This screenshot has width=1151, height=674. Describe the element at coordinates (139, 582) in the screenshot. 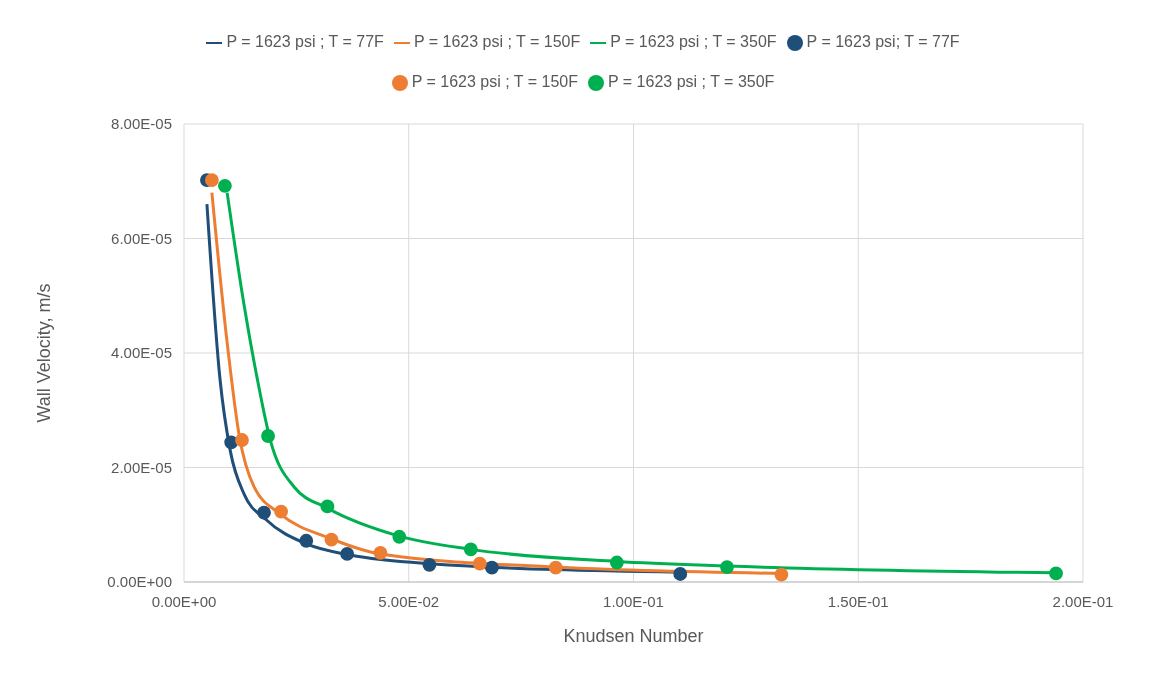

I see `y-tick-label: 0.00E+00` at that location.